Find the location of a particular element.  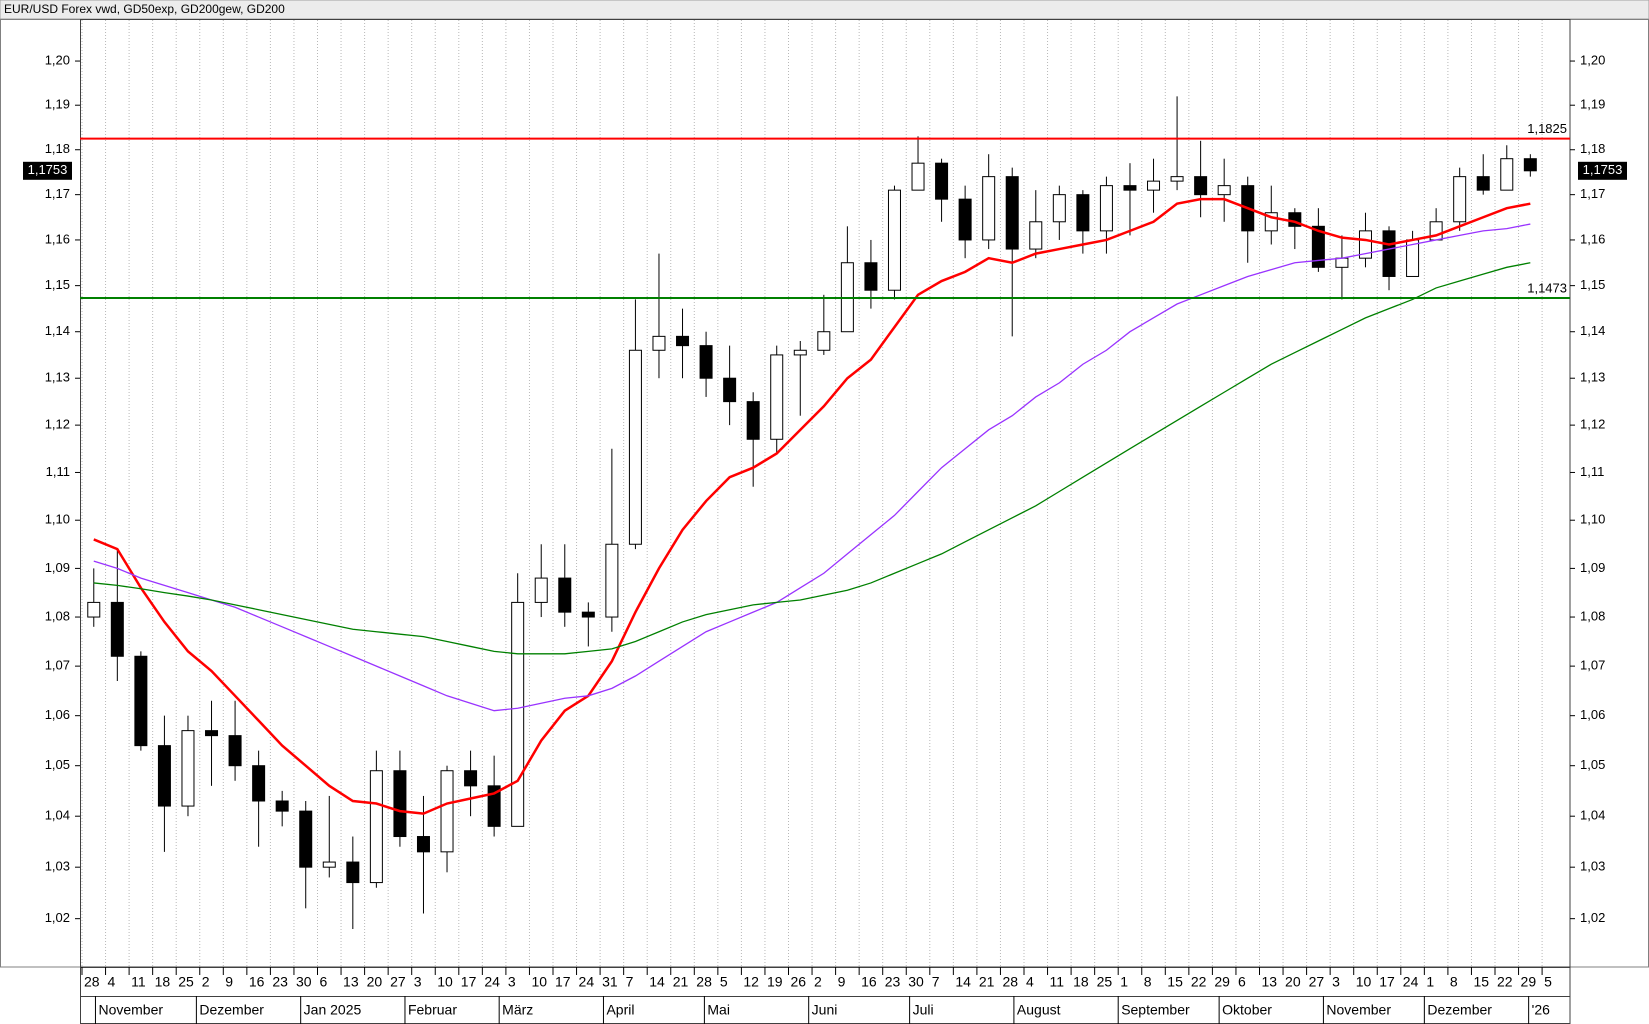

y-tick-label: 1,14 is located at coordinates (57, 330).